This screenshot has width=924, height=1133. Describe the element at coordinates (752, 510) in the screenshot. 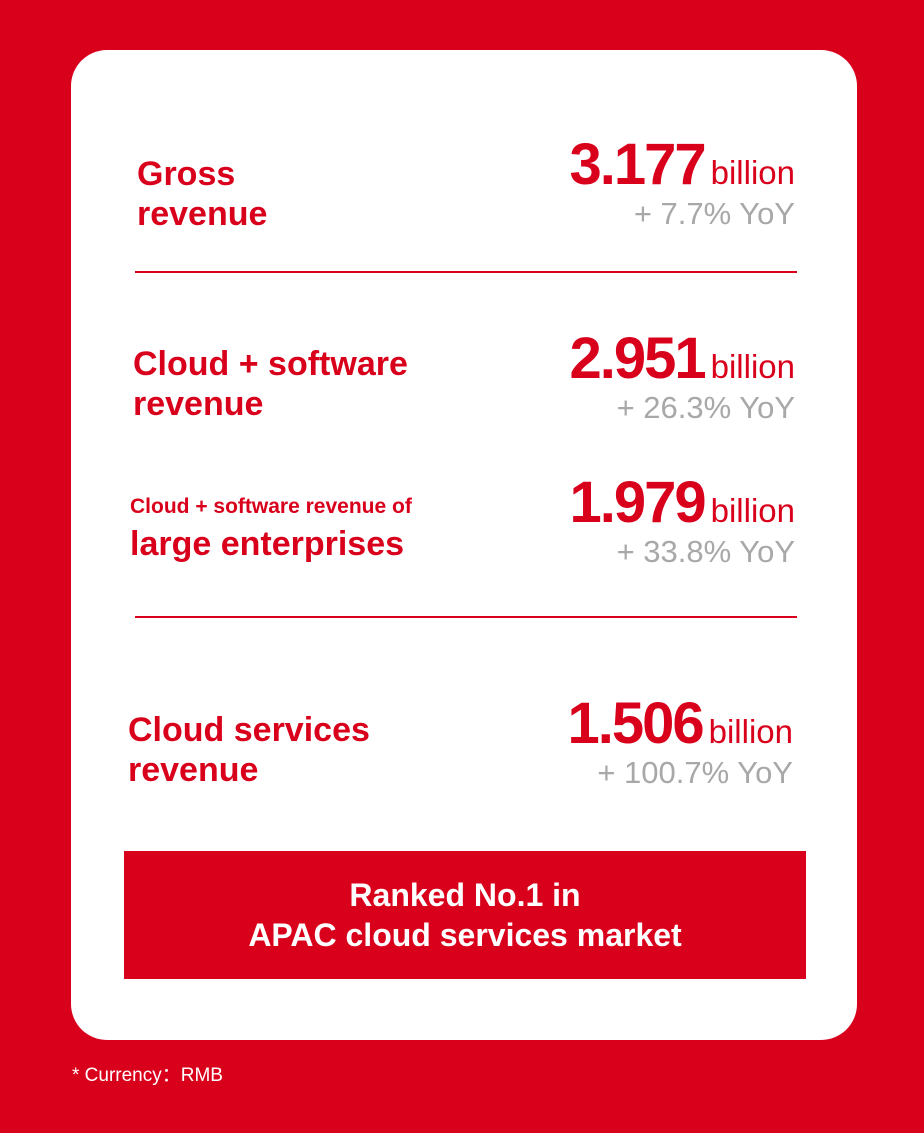

I see `large-enterprise-revenue-unit: billion` at that location.